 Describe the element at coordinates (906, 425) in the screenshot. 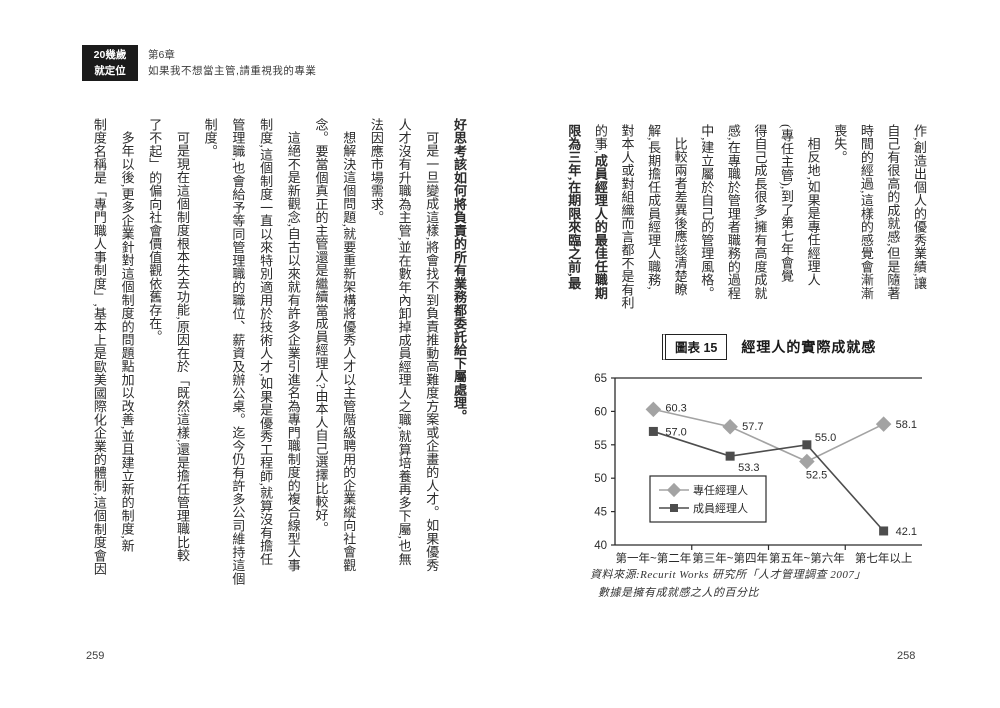

I see `data-label: 58.1` at that location.